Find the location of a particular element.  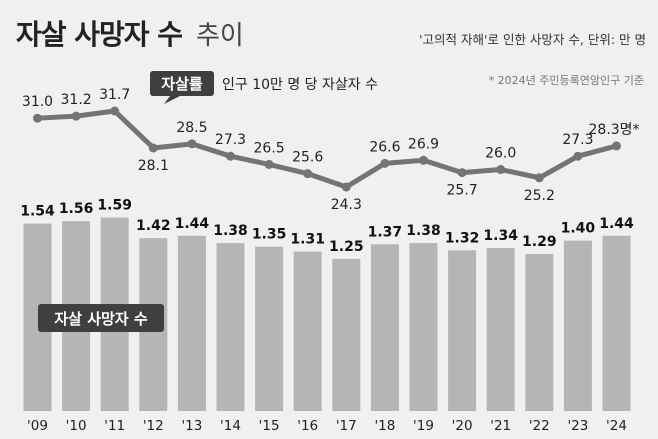

bar-legend-tag-box is located at coordinates (101, 318).